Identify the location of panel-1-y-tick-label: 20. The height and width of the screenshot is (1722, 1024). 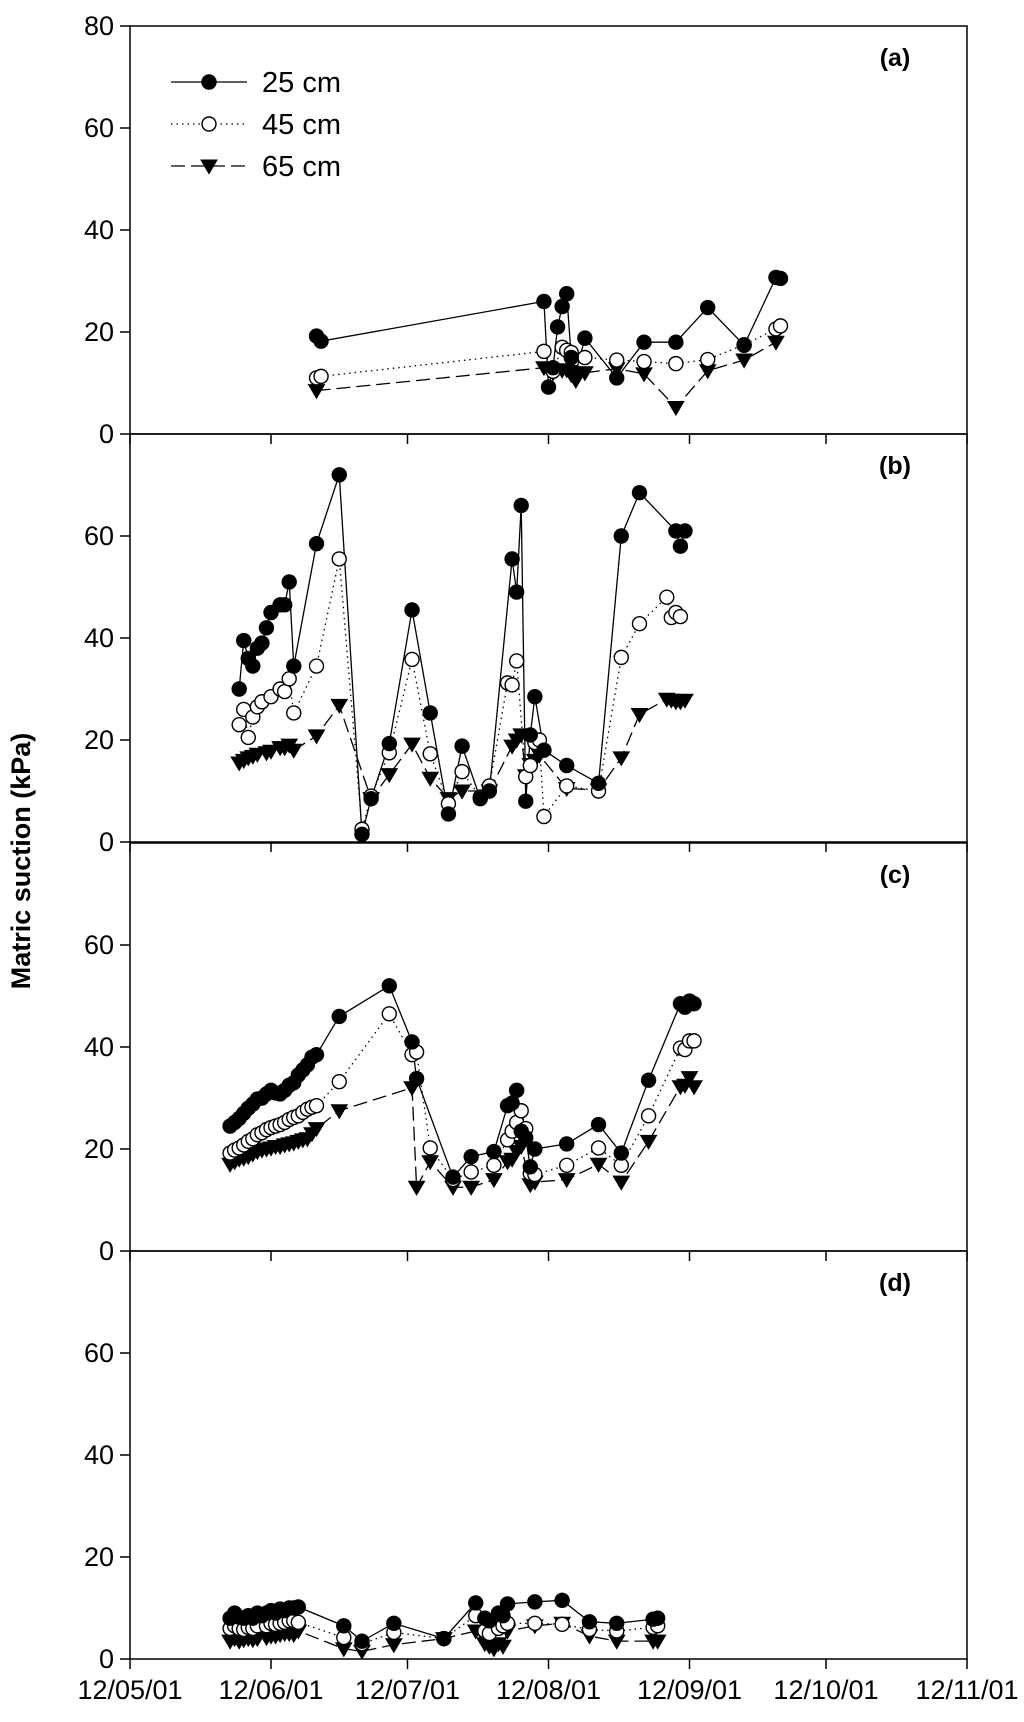
(99, 740).